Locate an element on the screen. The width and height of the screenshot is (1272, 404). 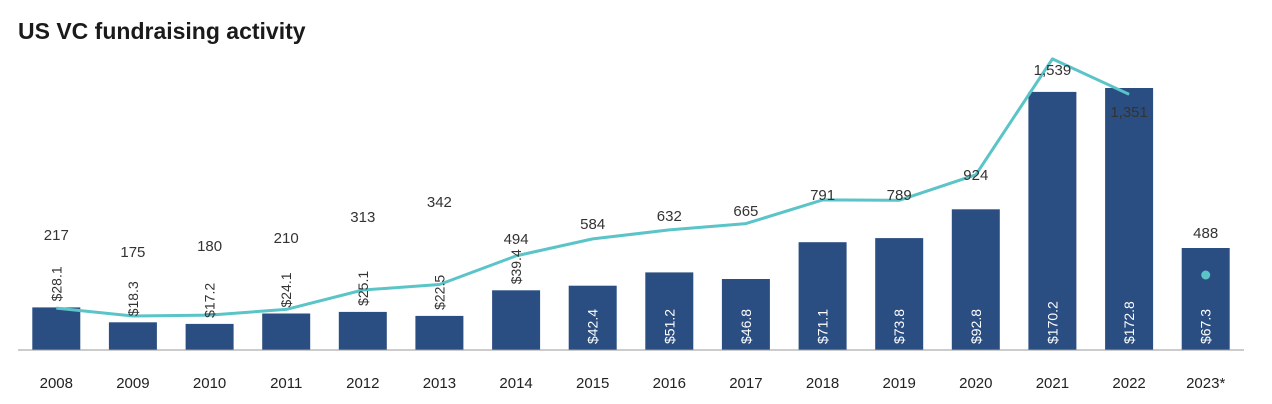
bar-value-label-2016: $51.2 is located at coordinates (669, 326).